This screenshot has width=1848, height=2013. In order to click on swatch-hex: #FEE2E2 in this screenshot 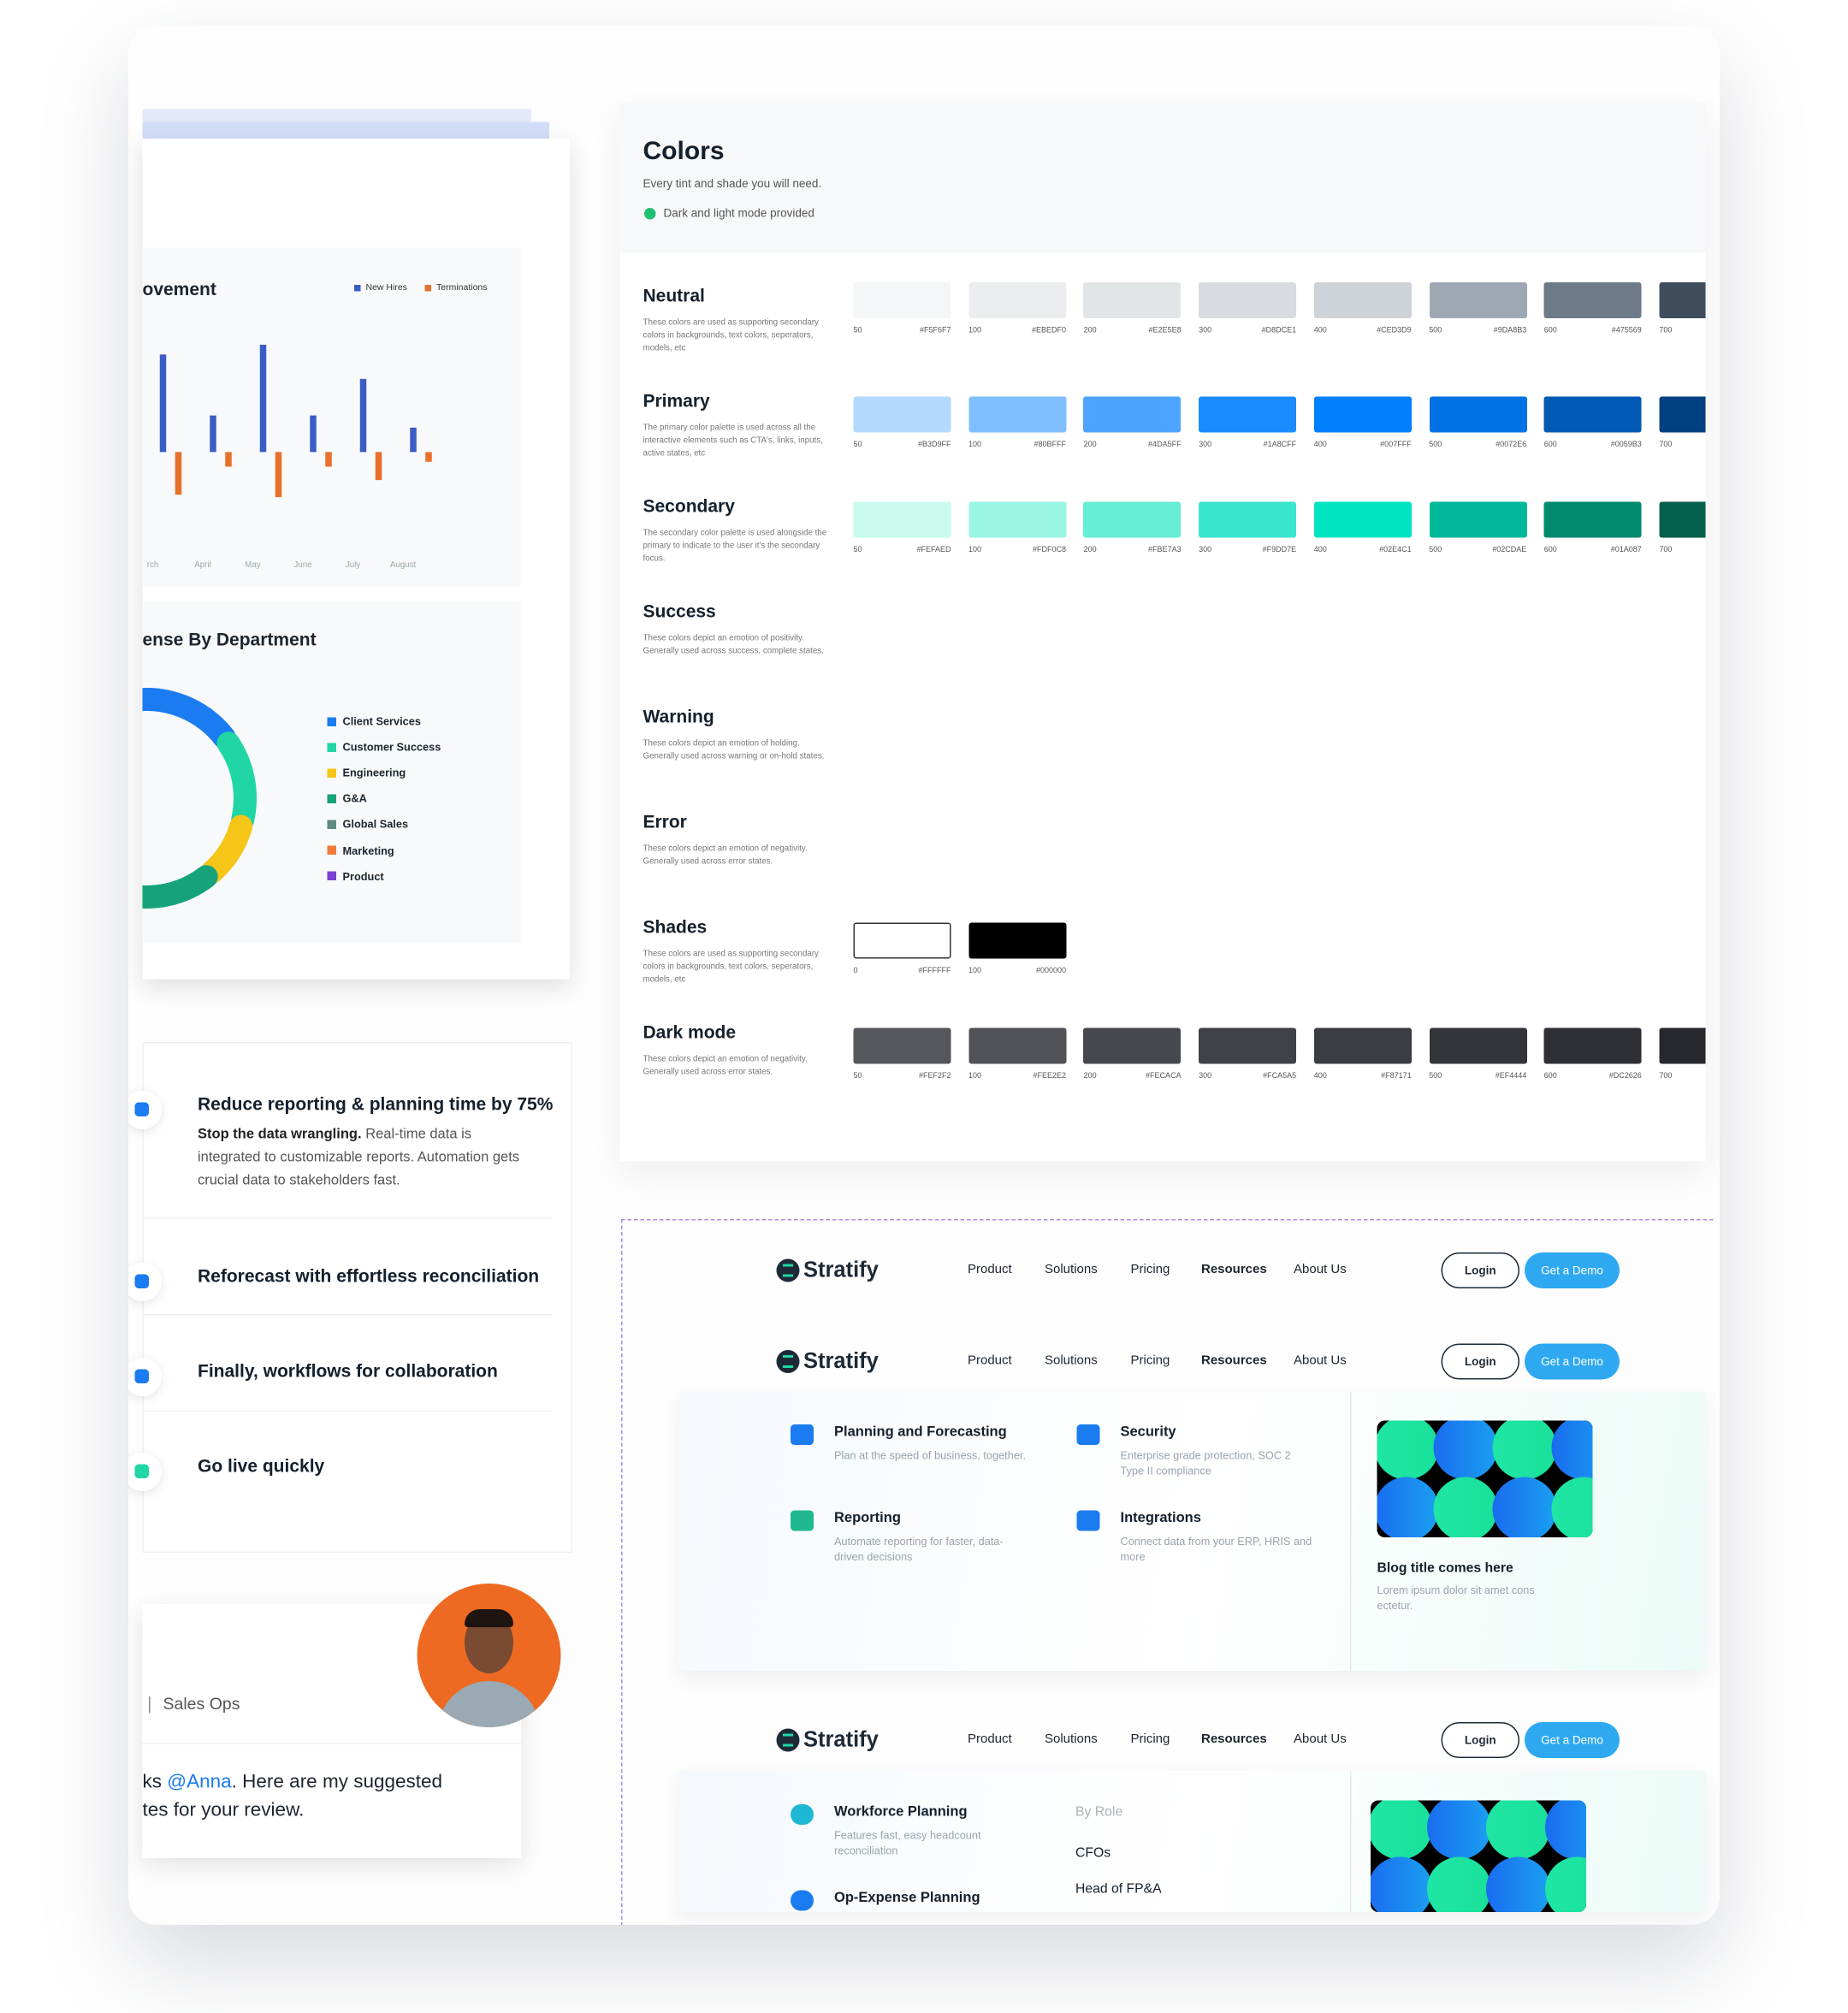, I will do `click(1050, 1077)`.